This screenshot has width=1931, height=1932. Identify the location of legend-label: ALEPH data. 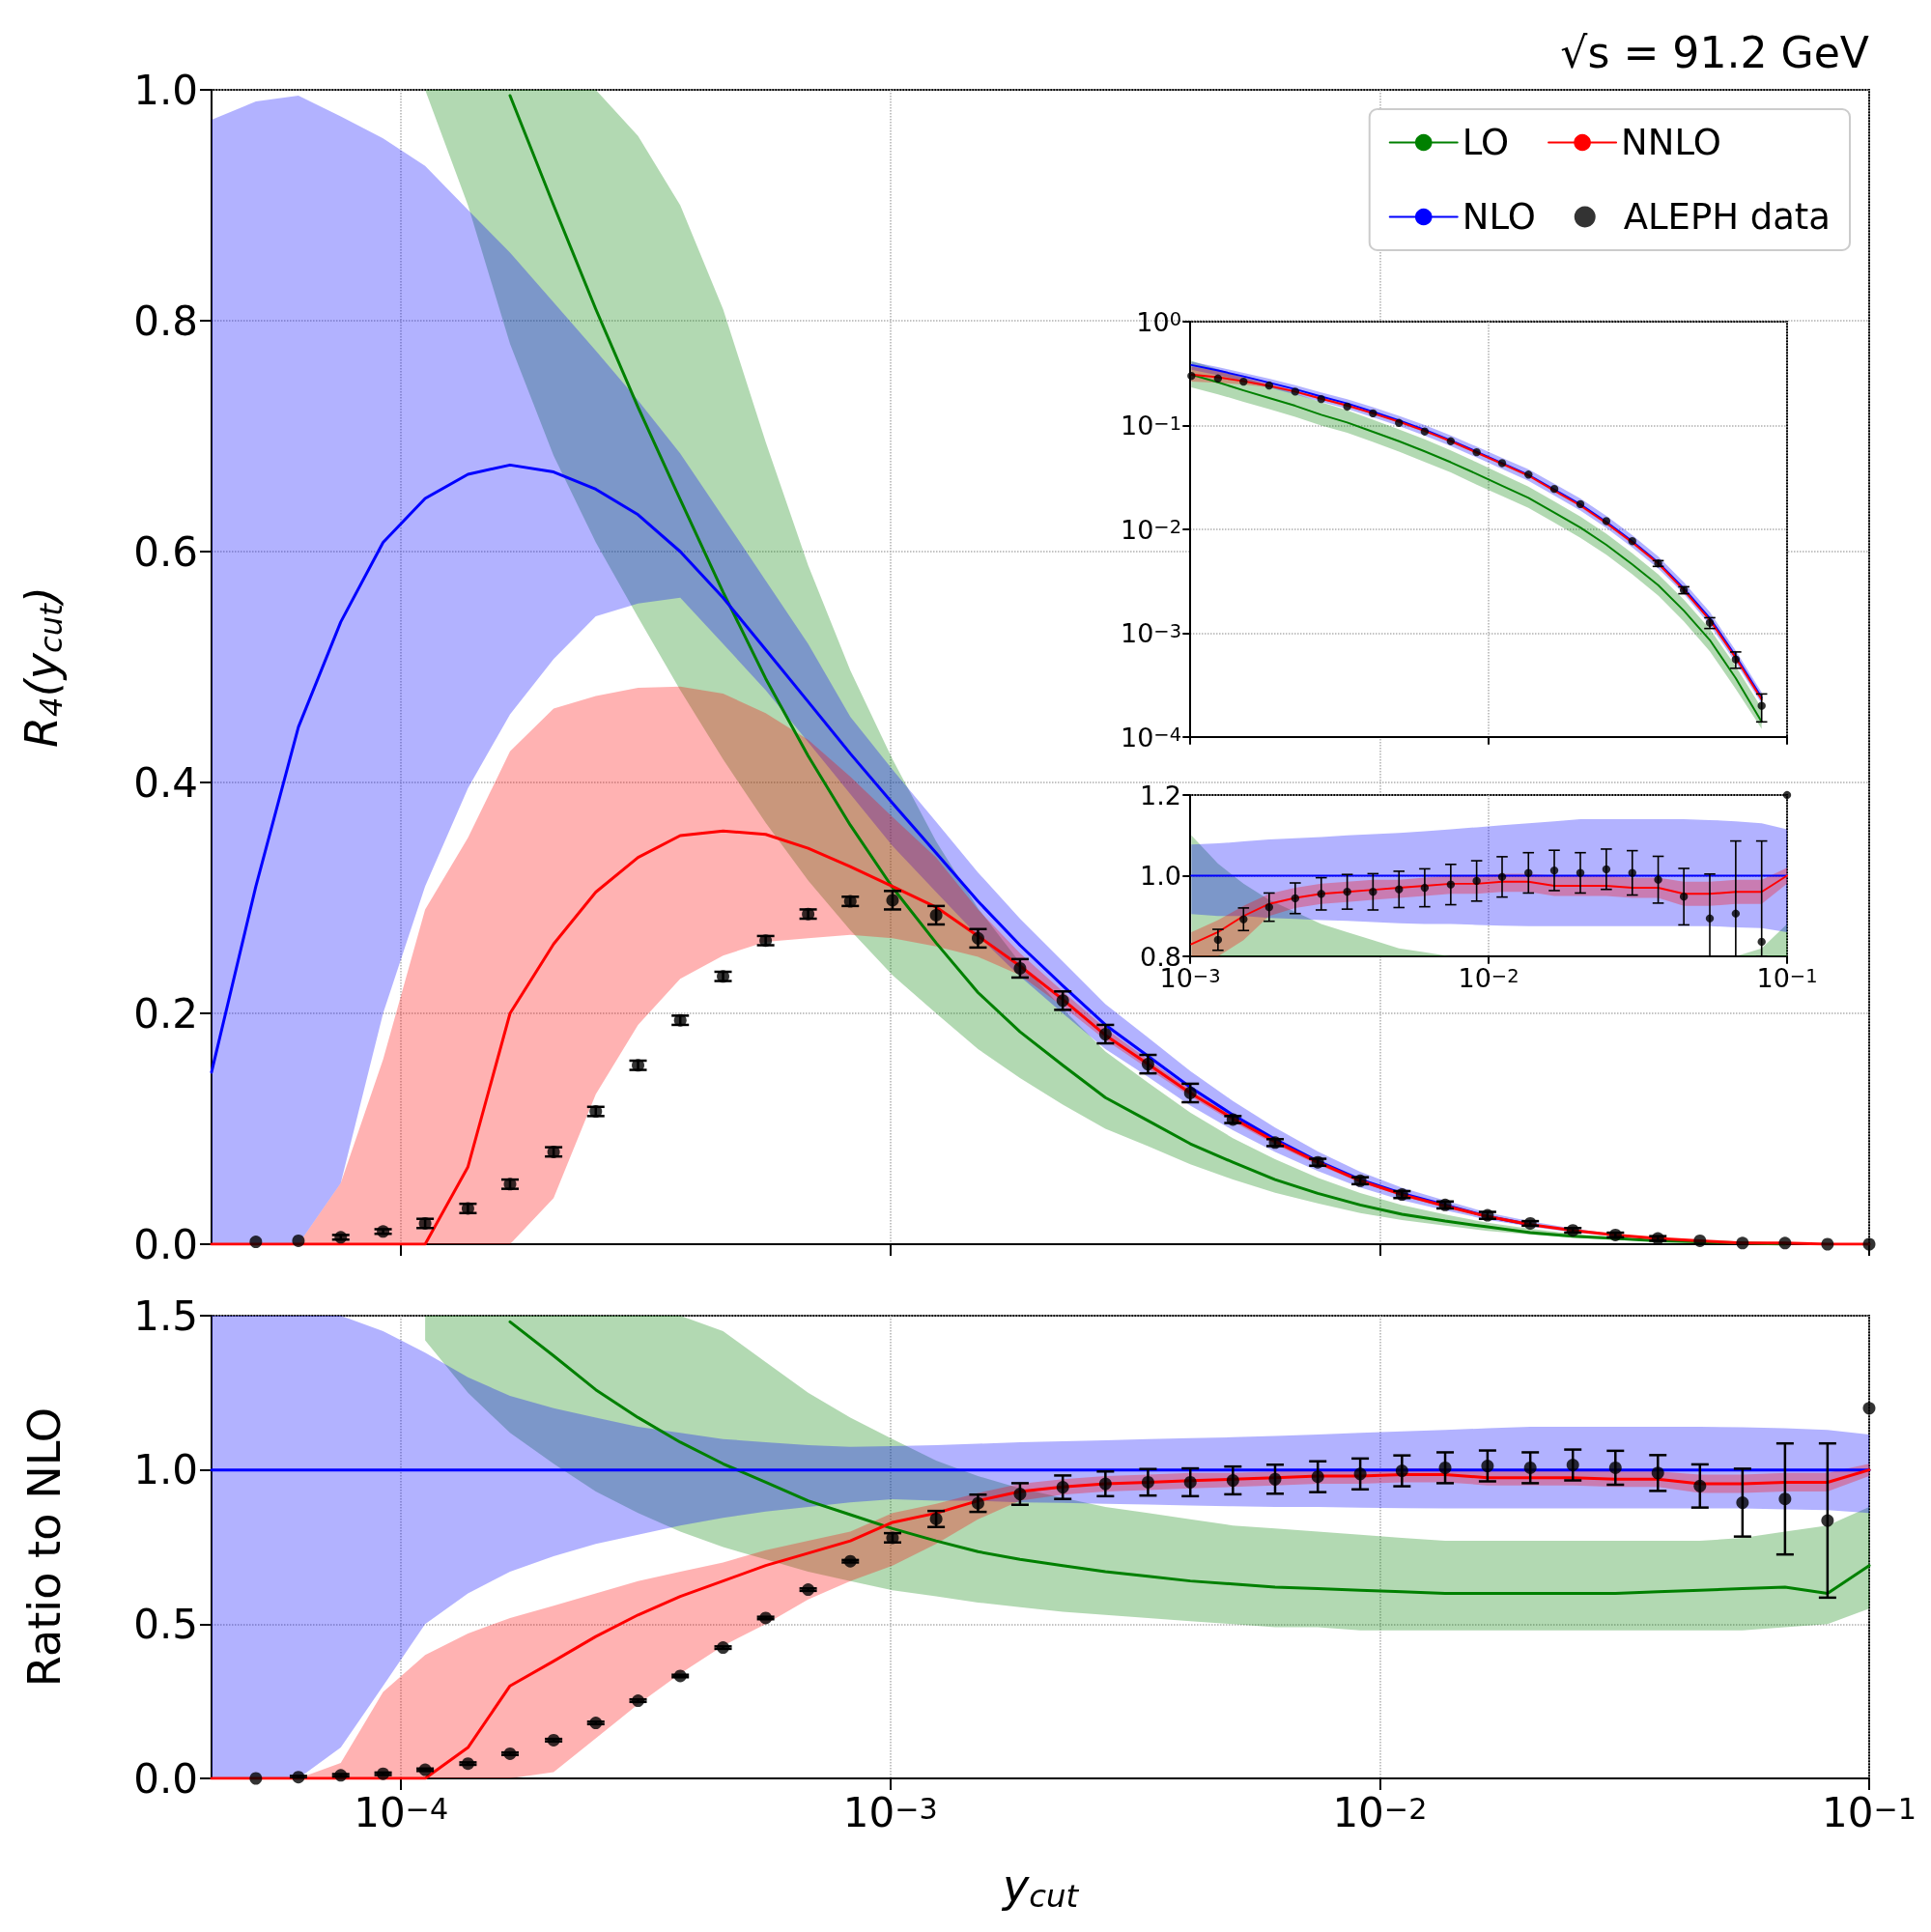
(1727, 217).